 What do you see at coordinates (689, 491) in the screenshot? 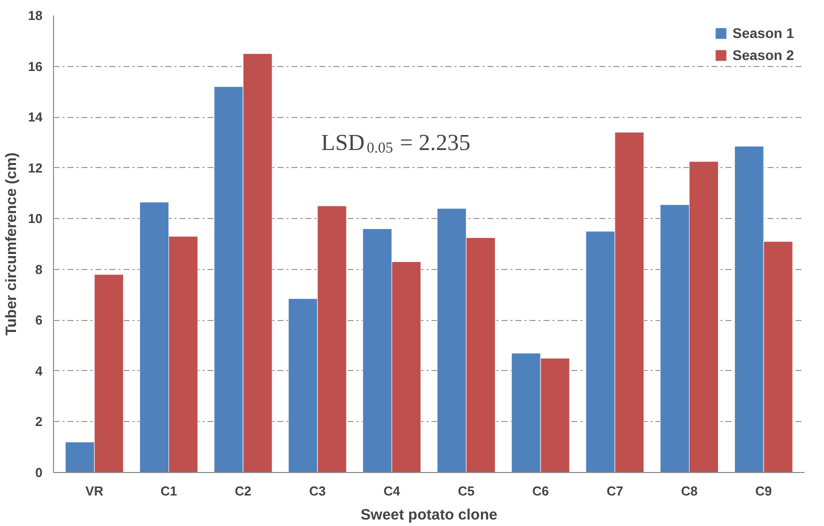
I see `x-tick-label: C8` at bounding box center [689, 491].